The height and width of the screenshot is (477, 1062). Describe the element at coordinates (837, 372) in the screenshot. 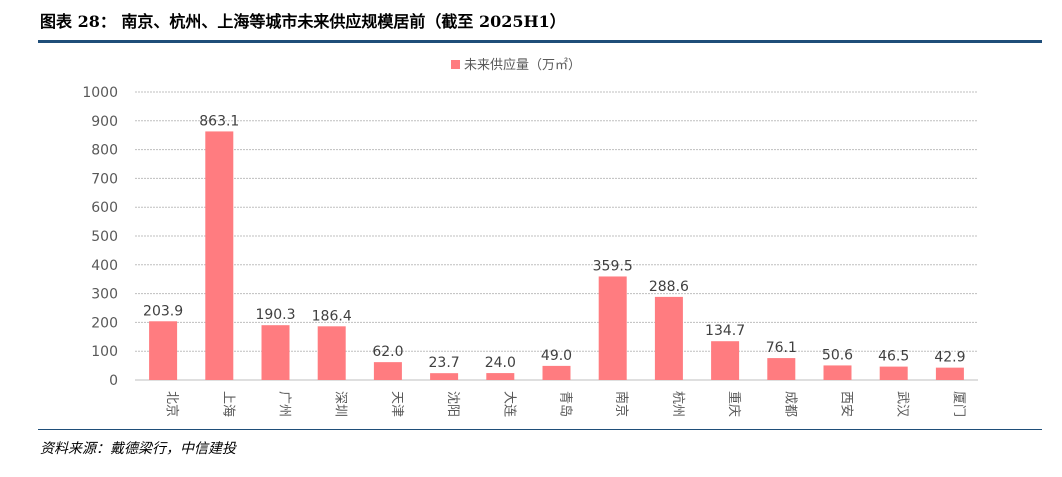

I see `bar-西安` at that location.